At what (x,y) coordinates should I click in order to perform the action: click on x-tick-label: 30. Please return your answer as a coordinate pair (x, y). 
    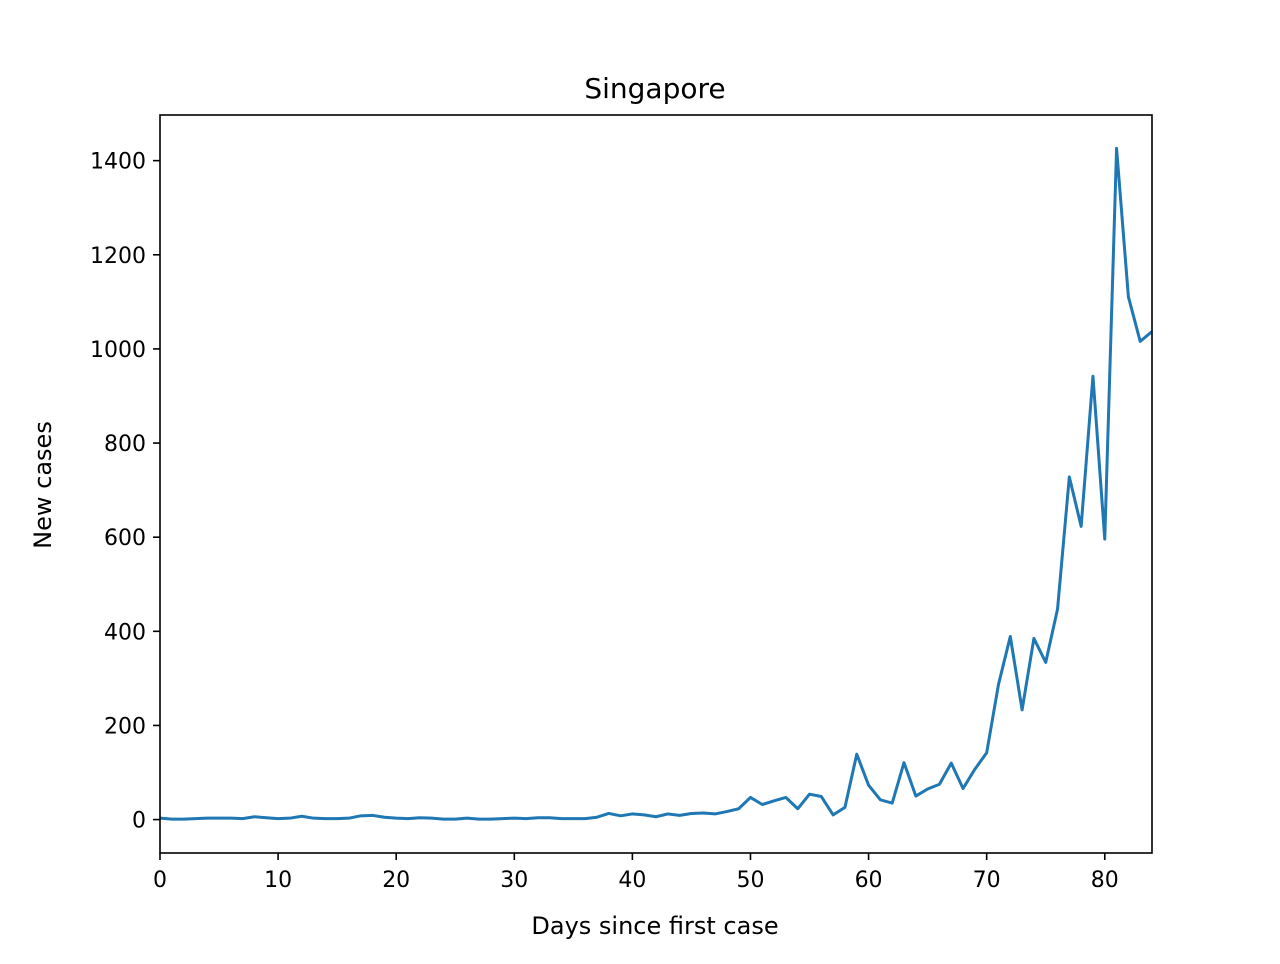
    Looking at the image, I should click on (514, 880).